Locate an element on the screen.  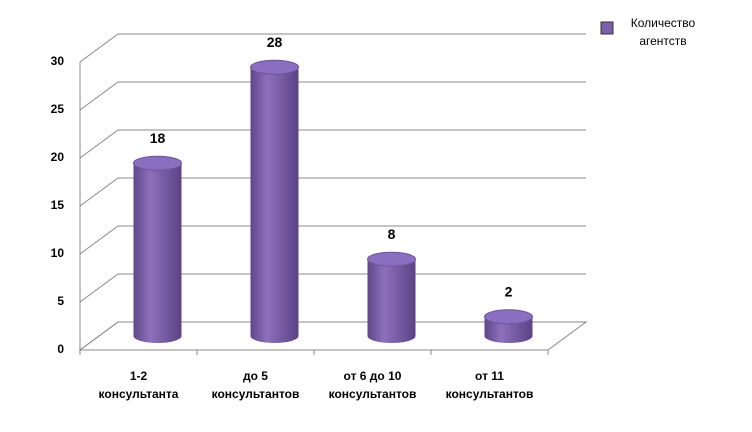
y-tick-label: 10 is located at coordinates (58, 253).